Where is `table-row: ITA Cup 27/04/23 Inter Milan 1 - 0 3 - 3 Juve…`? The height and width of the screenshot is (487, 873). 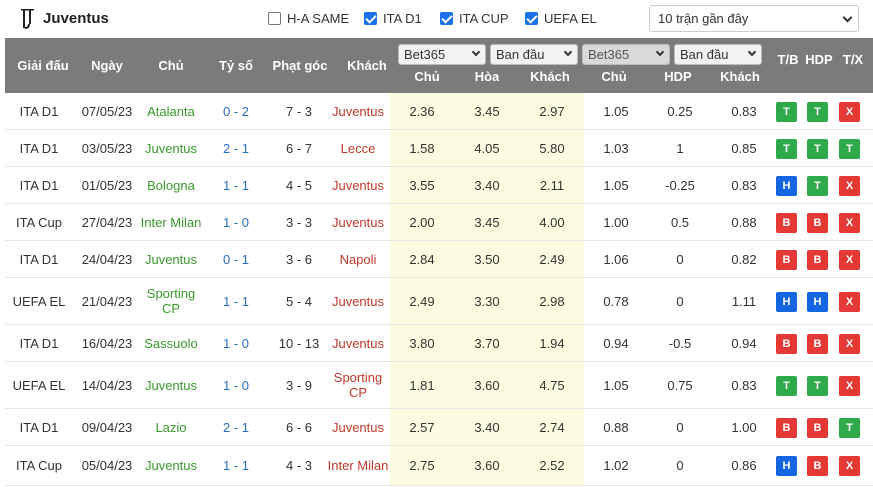 table-row: ITA Cup 27/04/23 Inter Milan 1 - 0 3 - 3 Juve… is located at coordinates (439, 222).